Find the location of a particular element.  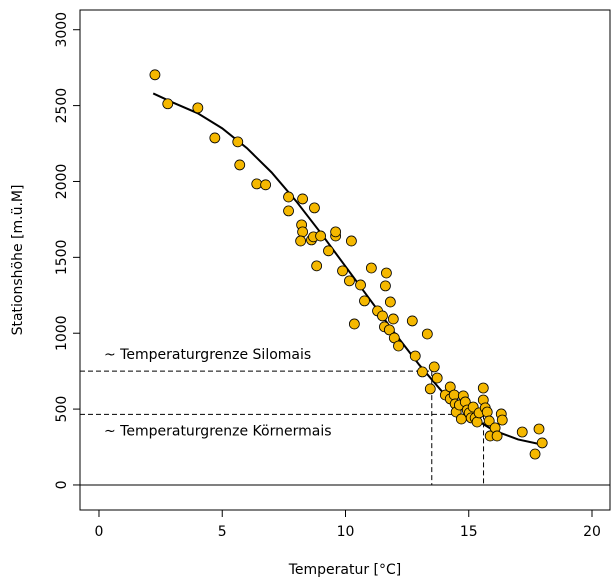

y-tick-label: 2500 is located at coordinates (62, 106).